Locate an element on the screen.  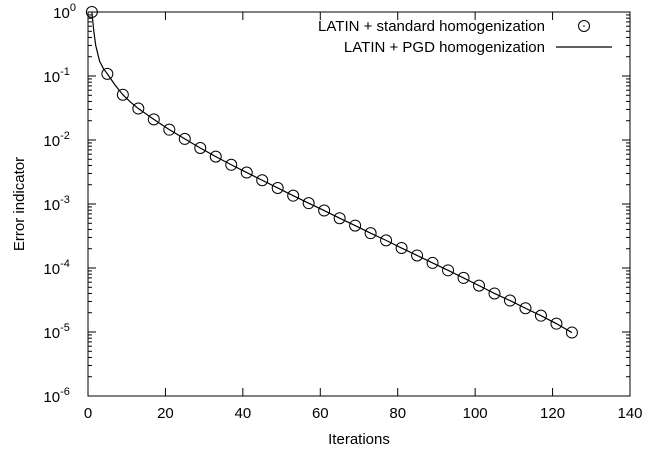
y-tick-label: 10⁻⁶ is located at coordinates (56, 396).